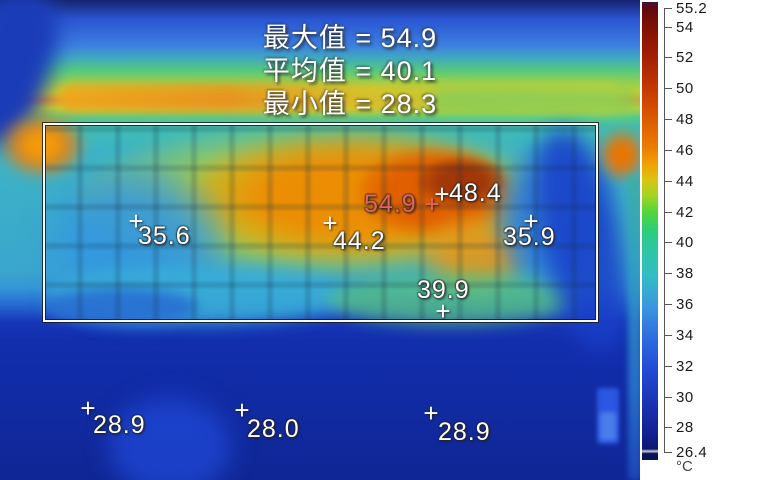  Describe the element at coordinates (273, 429) in the screenshot. I see `temp-label: 28.0` at that location.